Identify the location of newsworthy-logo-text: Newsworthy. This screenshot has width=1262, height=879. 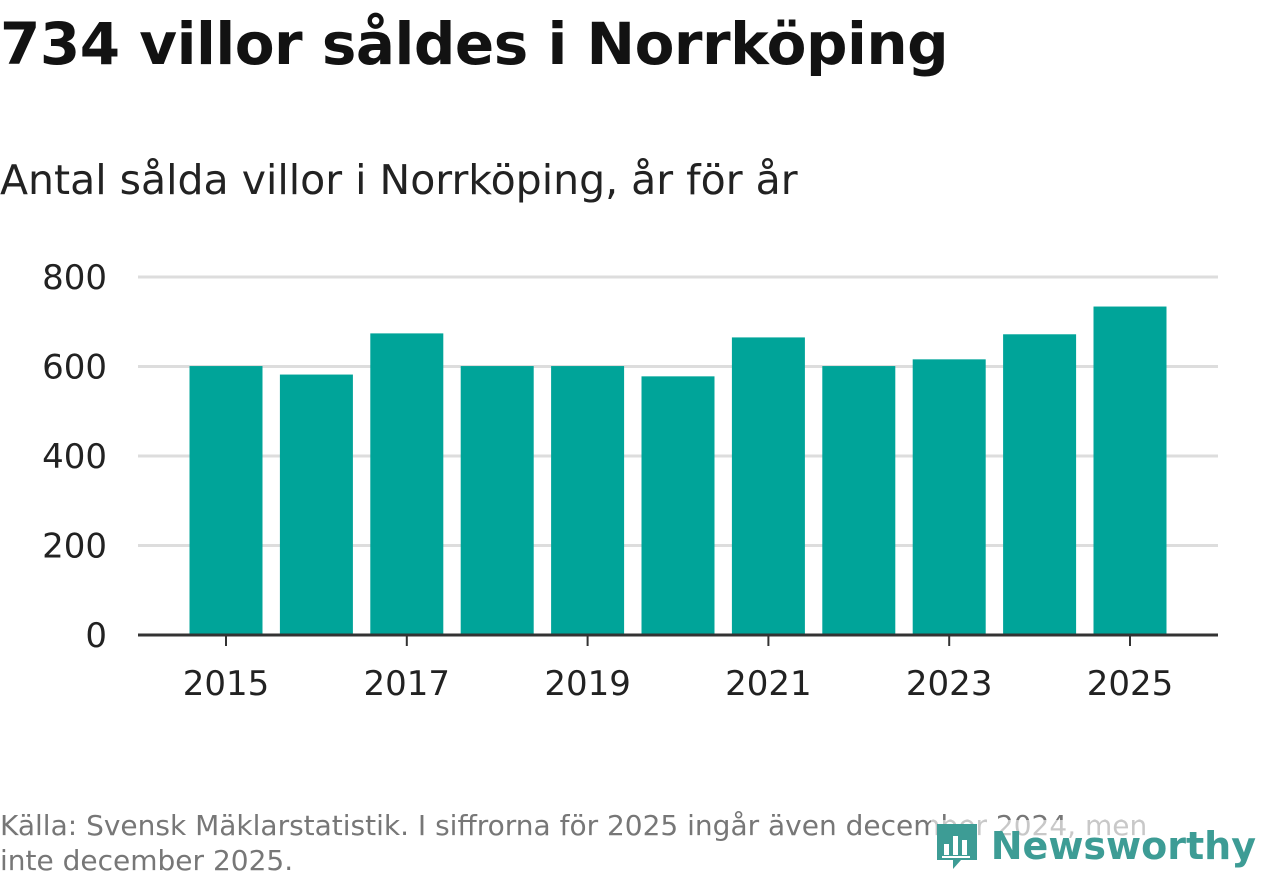
(1123, 846).